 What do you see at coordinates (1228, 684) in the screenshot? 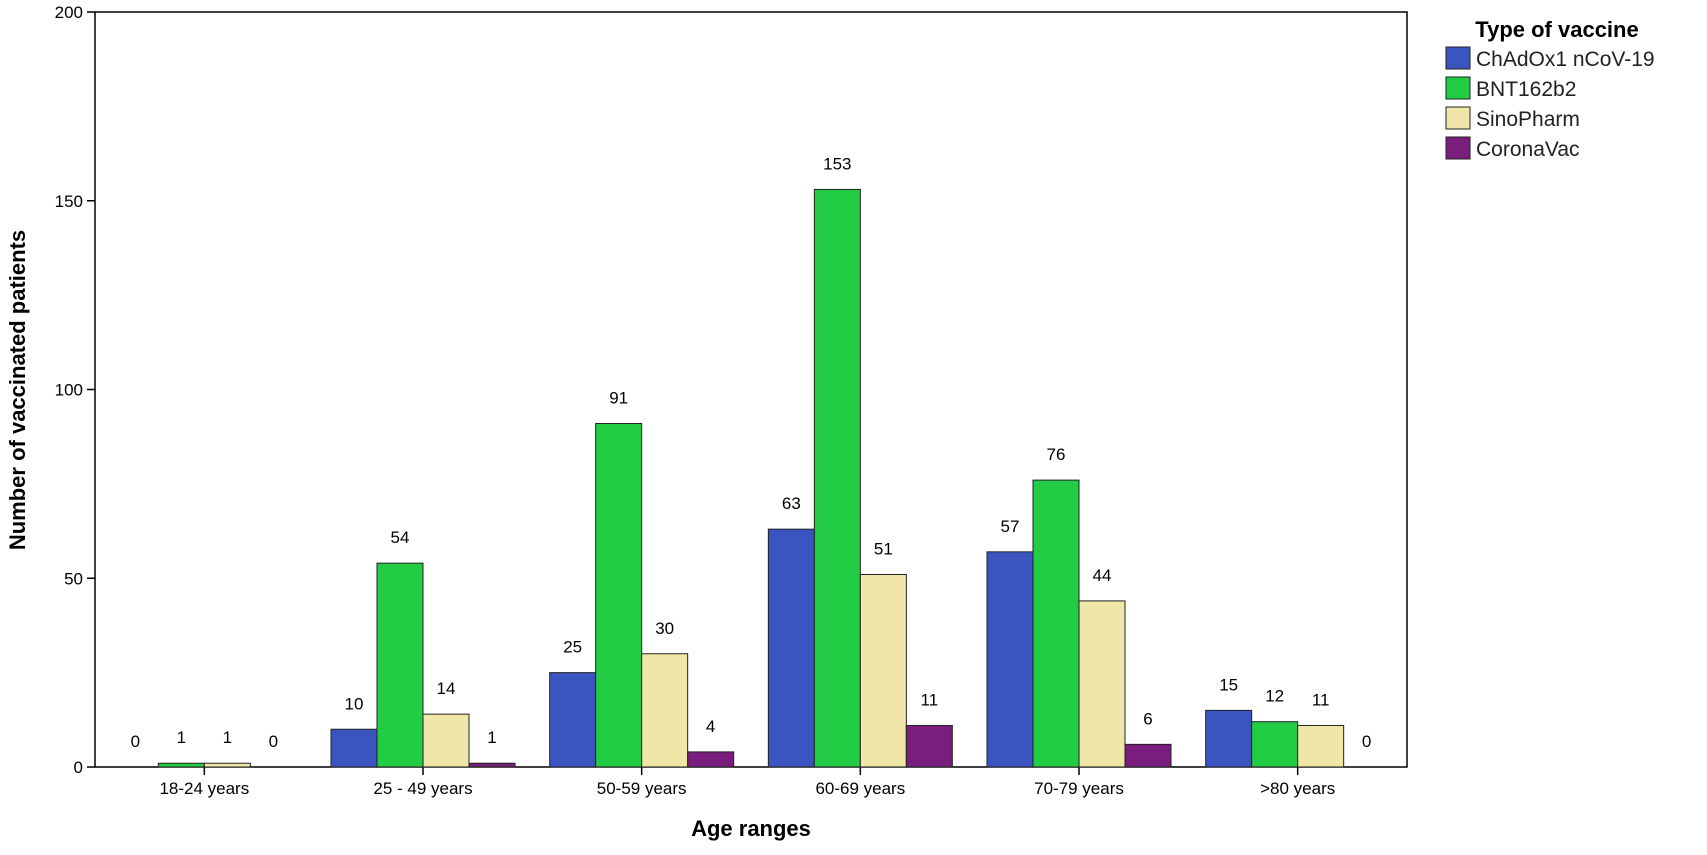
I see `data-label: 15` at bounding box center [1228, 684].